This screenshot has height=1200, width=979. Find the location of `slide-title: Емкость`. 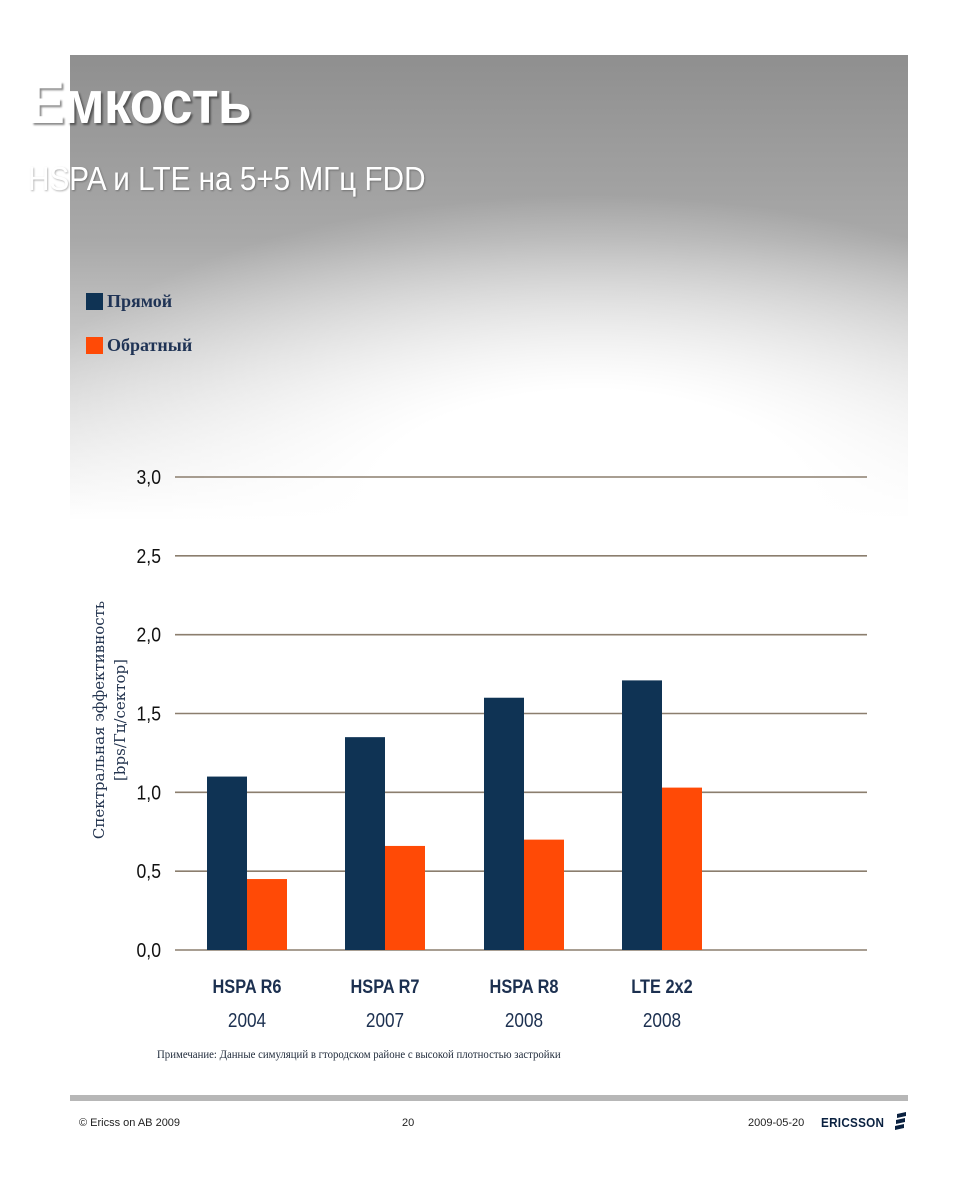

slide-title: Емкость is located at coordinates (140, 102).